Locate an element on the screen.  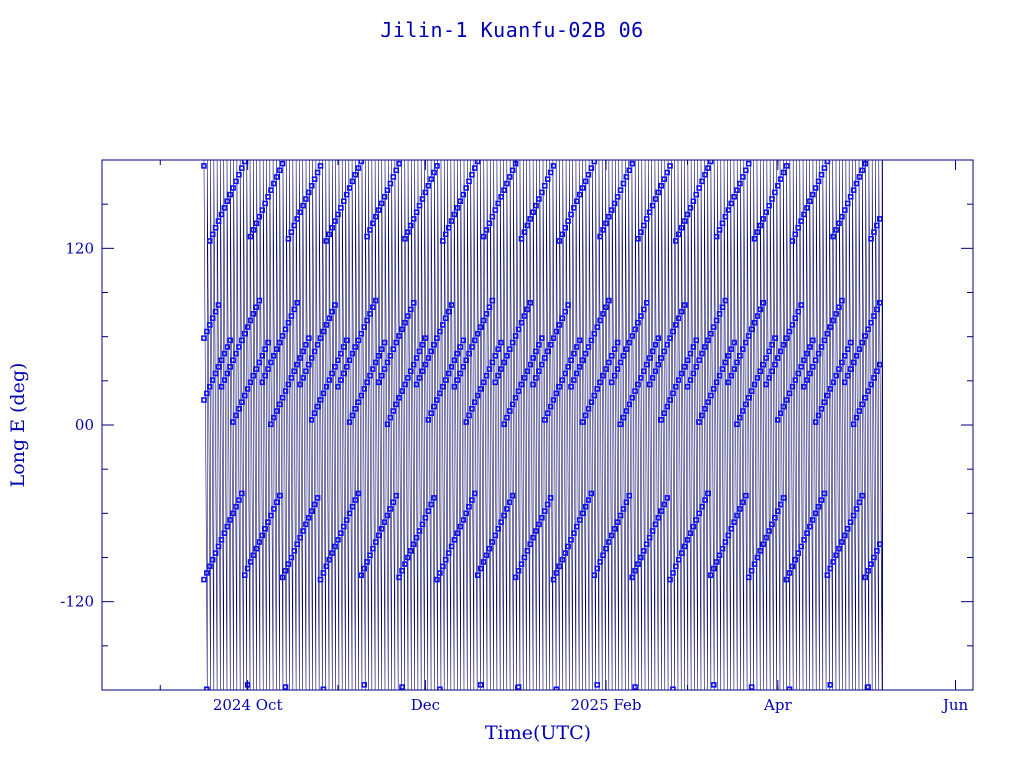
x-tick-label: 2024 Oct is located at coordinates (248, 705).